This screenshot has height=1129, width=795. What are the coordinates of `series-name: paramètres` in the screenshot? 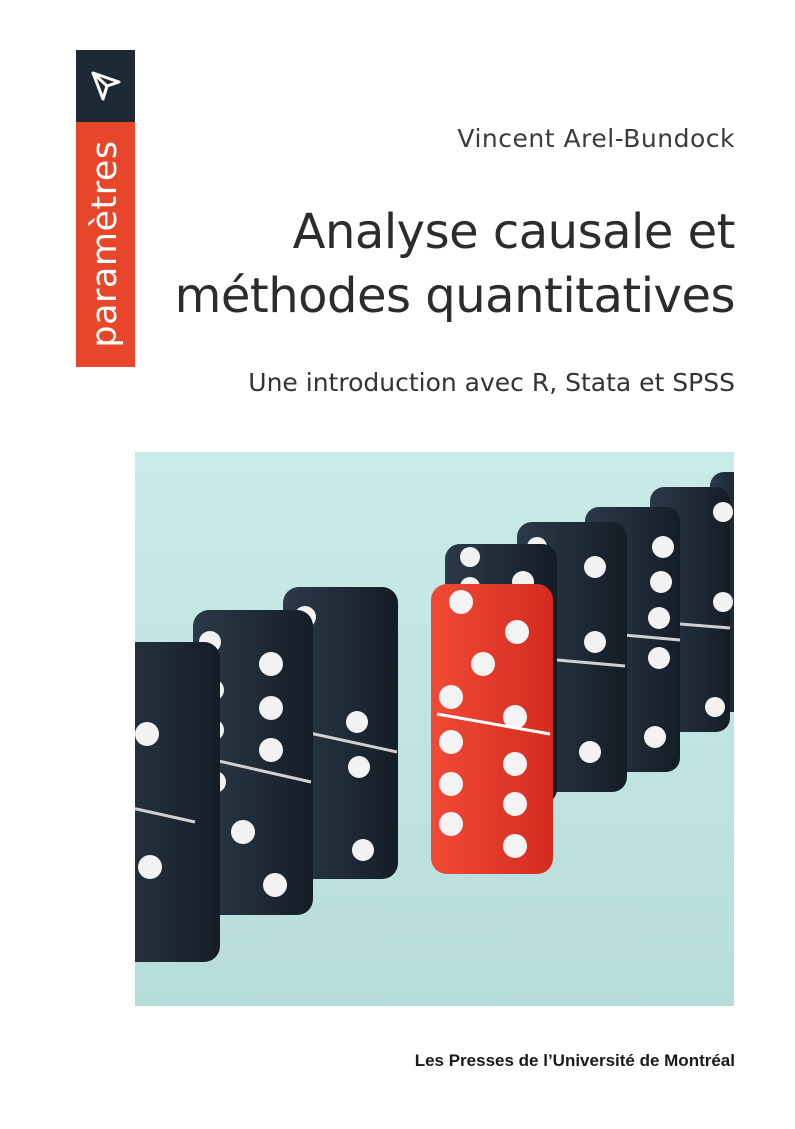 It's located at (105, 244).